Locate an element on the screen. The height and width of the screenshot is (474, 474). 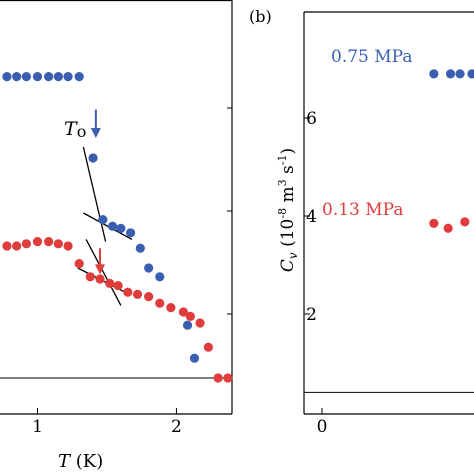
panel-a-x-axis-label: T (K) is located at coordinates (80, 461).